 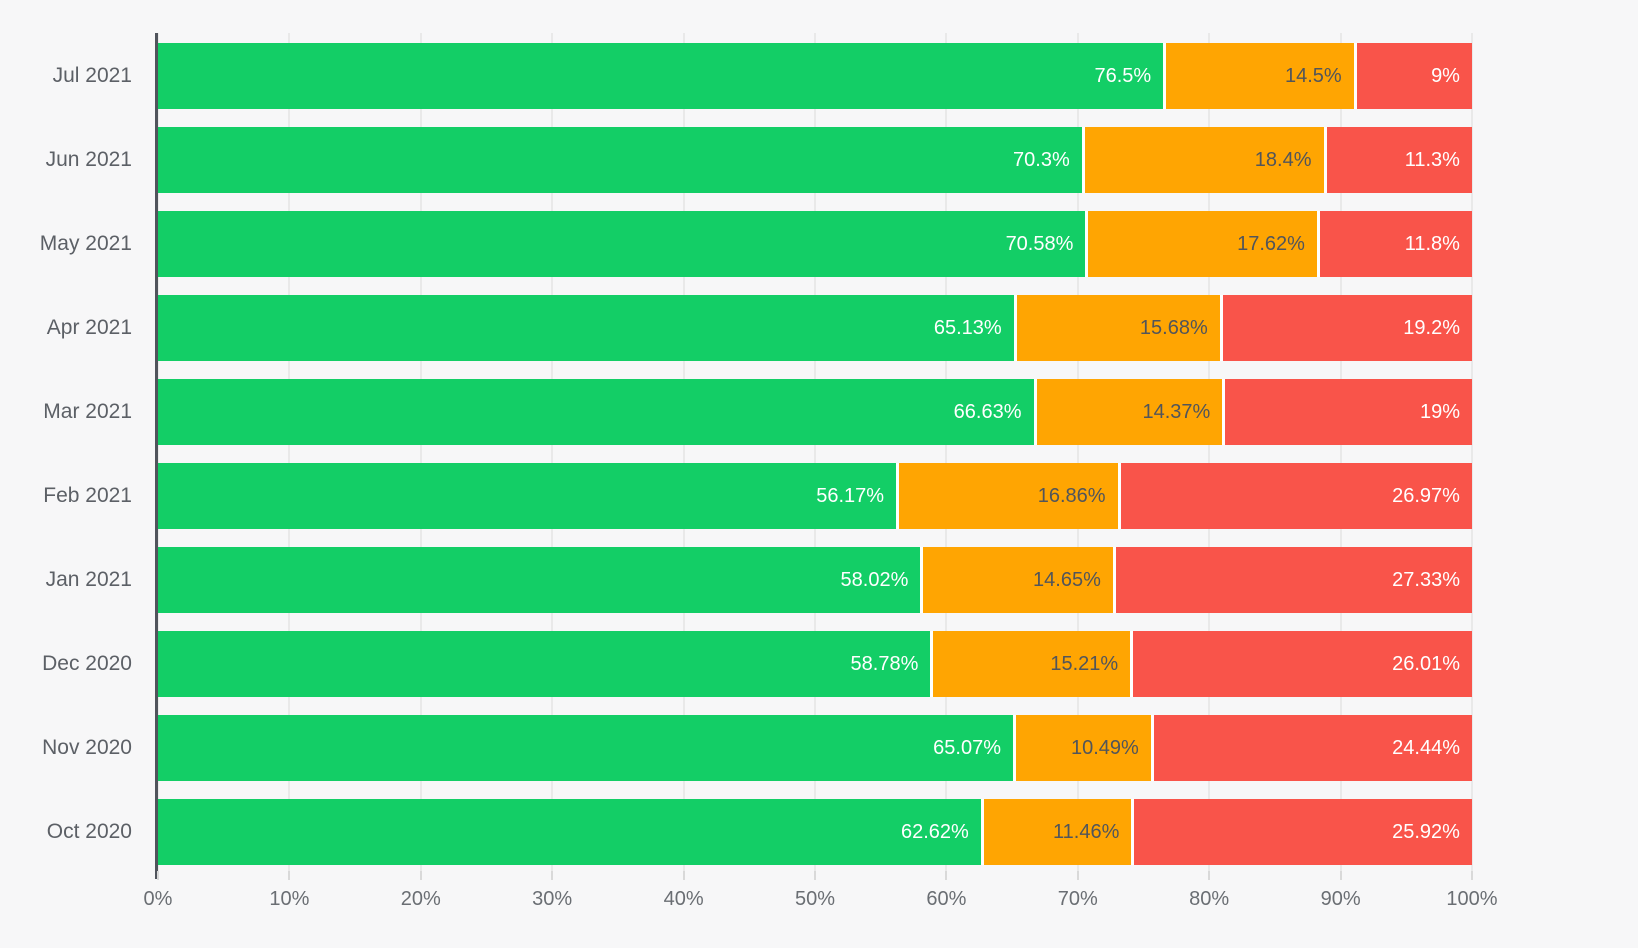 I want to click on bar-value-label: 66.63%, so click(x=987, y=411).